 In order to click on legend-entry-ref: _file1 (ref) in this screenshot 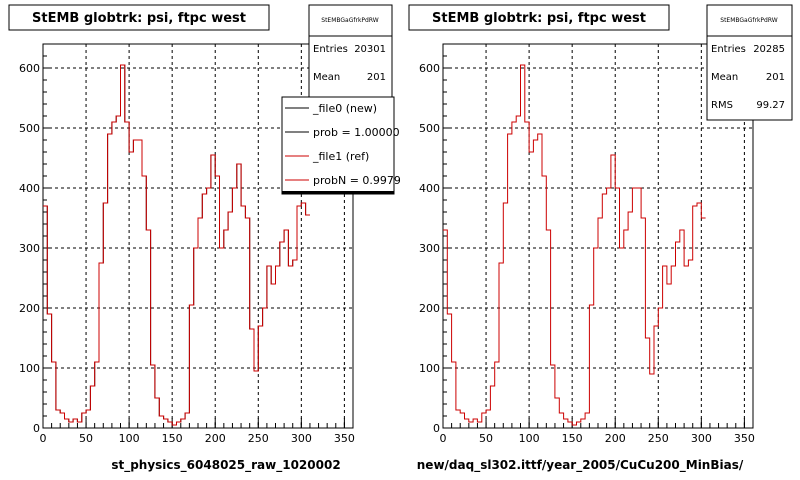, I will do `click(340, 156)`.